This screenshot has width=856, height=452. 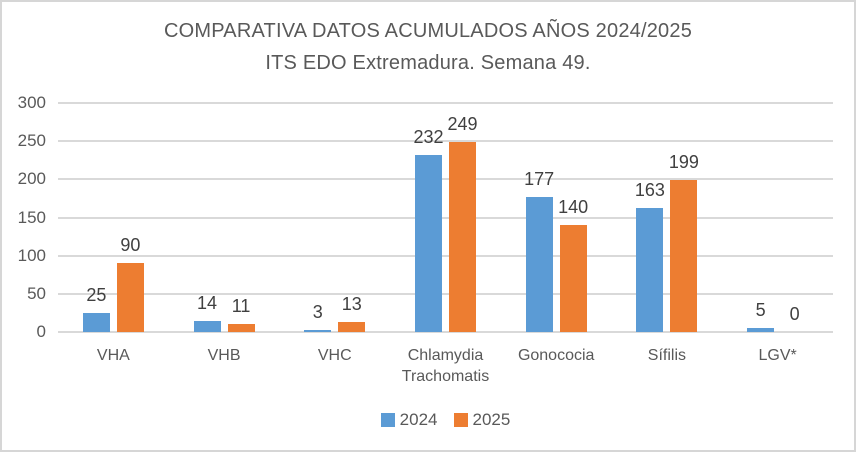 What do you see at coordinates (777, 355) in the screenshot?
I see `category-label: LGV*` at bounding box center [777, 355].